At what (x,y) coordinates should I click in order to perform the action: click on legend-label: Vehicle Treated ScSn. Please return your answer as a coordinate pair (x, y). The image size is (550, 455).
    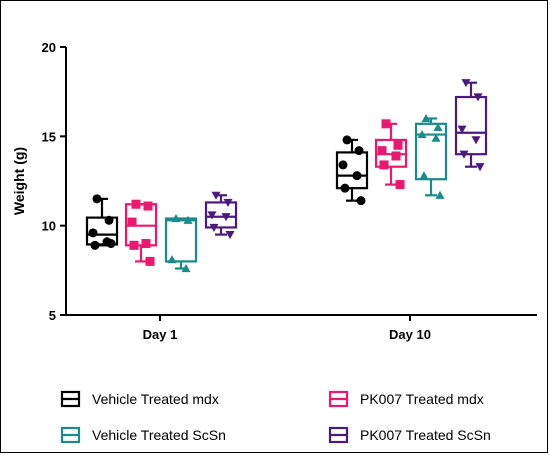
    Looking at the image, I should click on (159, 435).